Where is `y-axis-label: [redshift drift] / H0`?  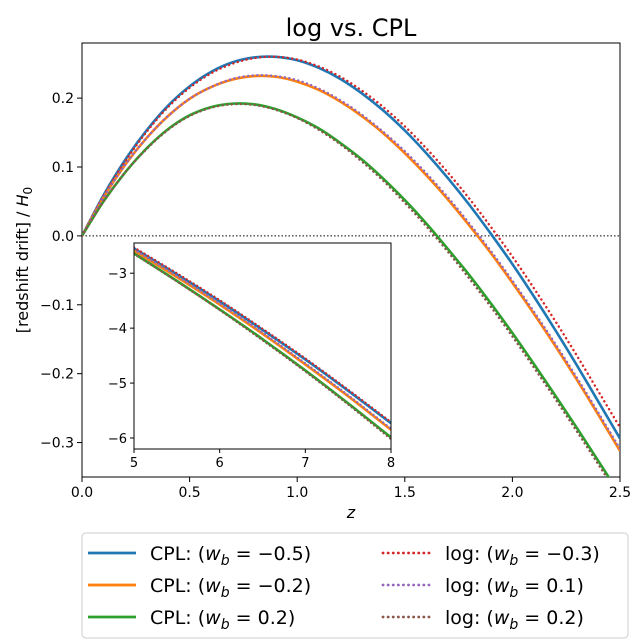 y-axis-label: [redshift drift] / H0 is located at coordinates (24, 260).